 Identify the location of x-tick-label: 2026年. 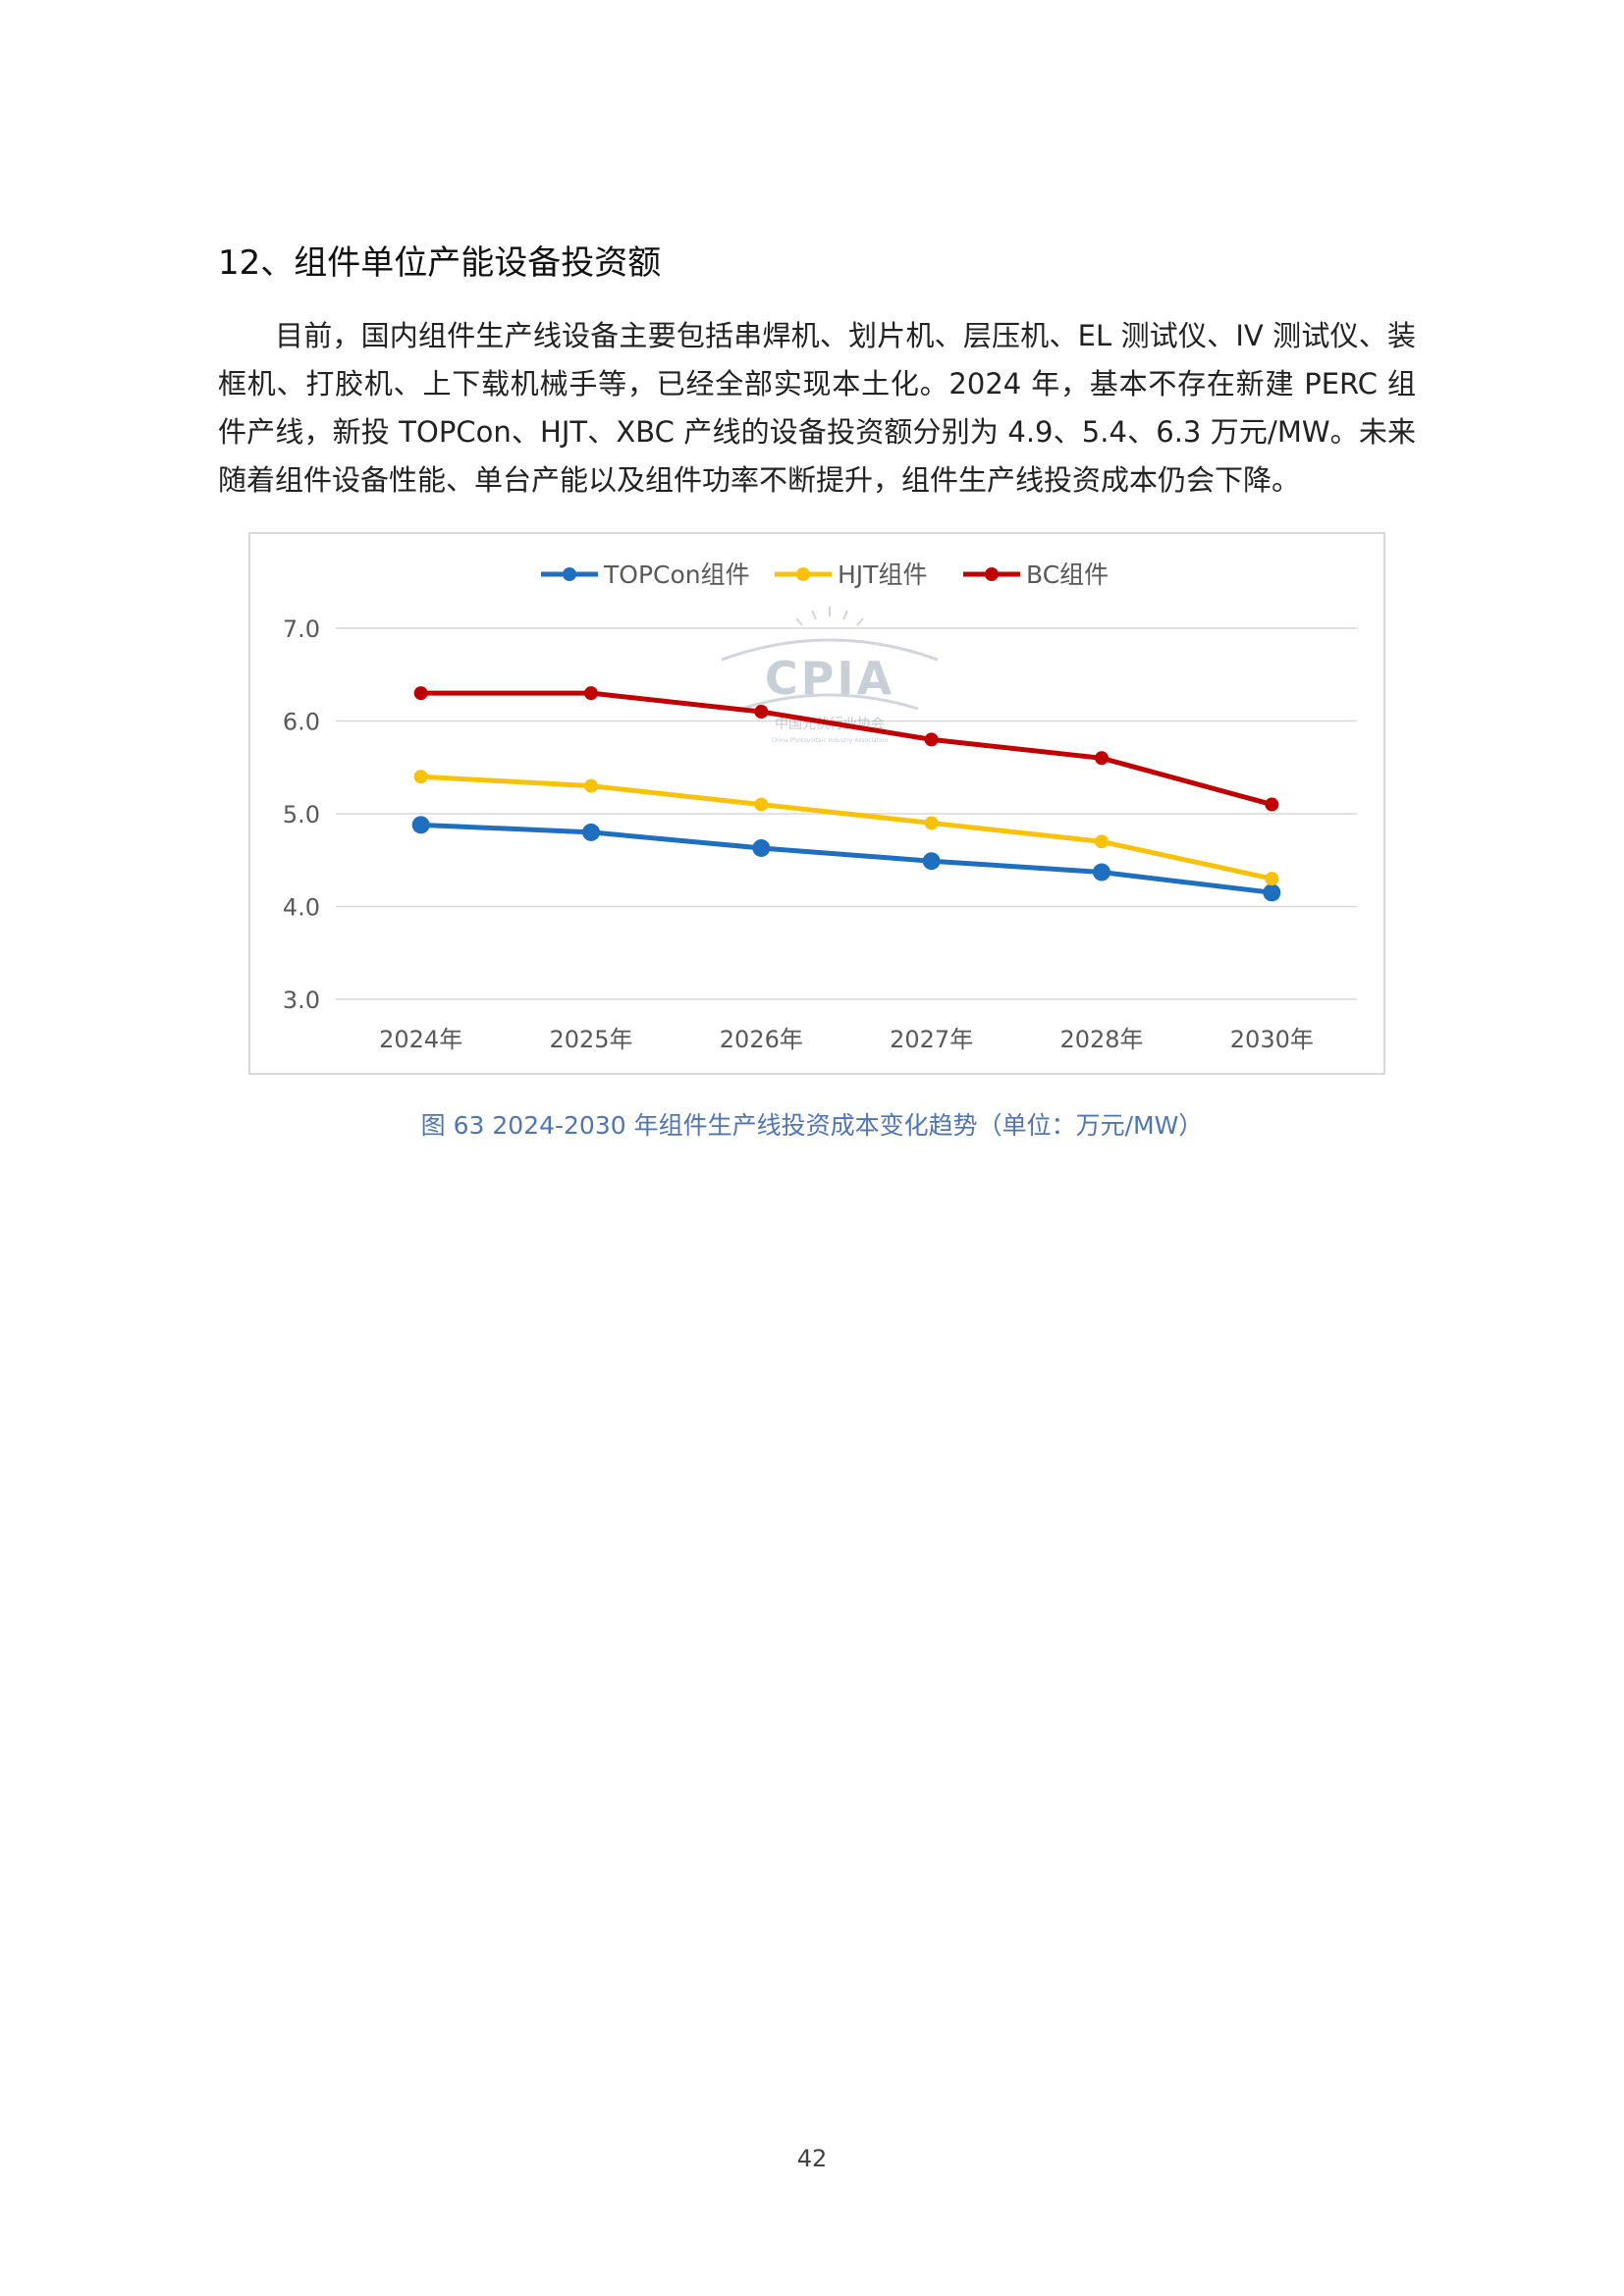
(761, 1040).